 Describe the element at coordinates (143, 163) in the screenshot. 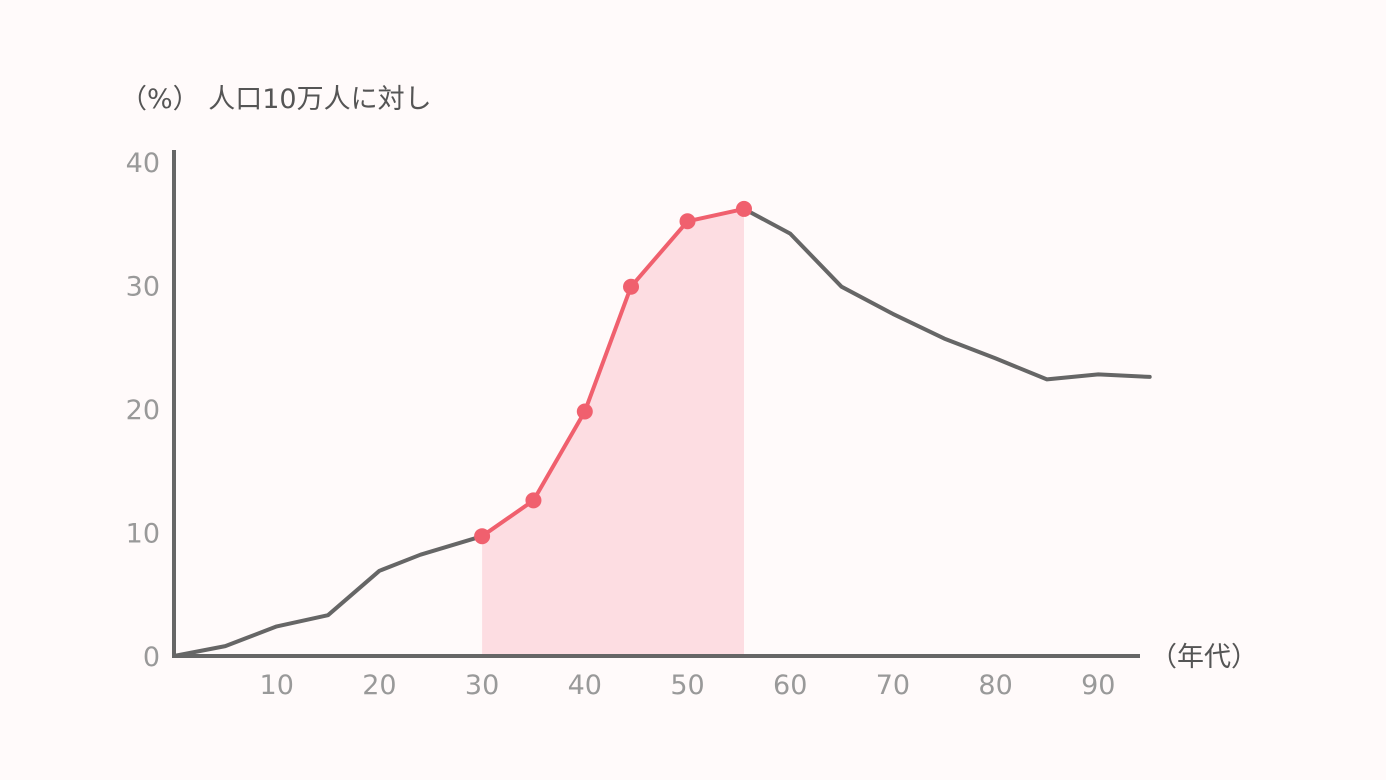

I see `y-tick-label: 40` at that location.